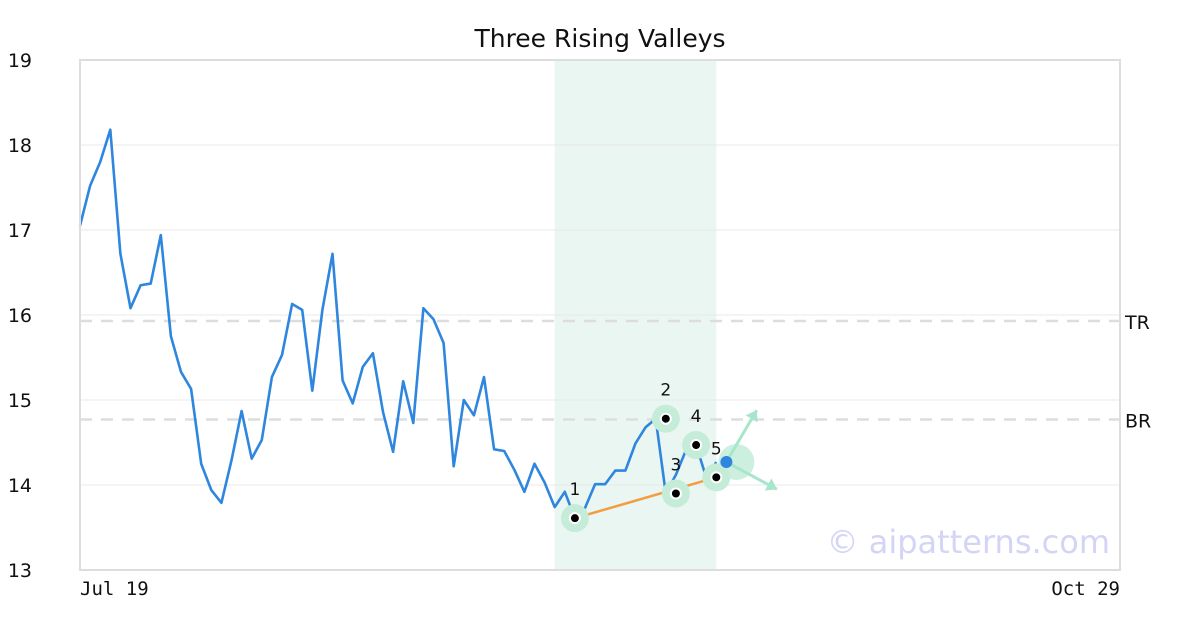  I want to click on chart-title: Three Rising Valleys, so click(600, 38).